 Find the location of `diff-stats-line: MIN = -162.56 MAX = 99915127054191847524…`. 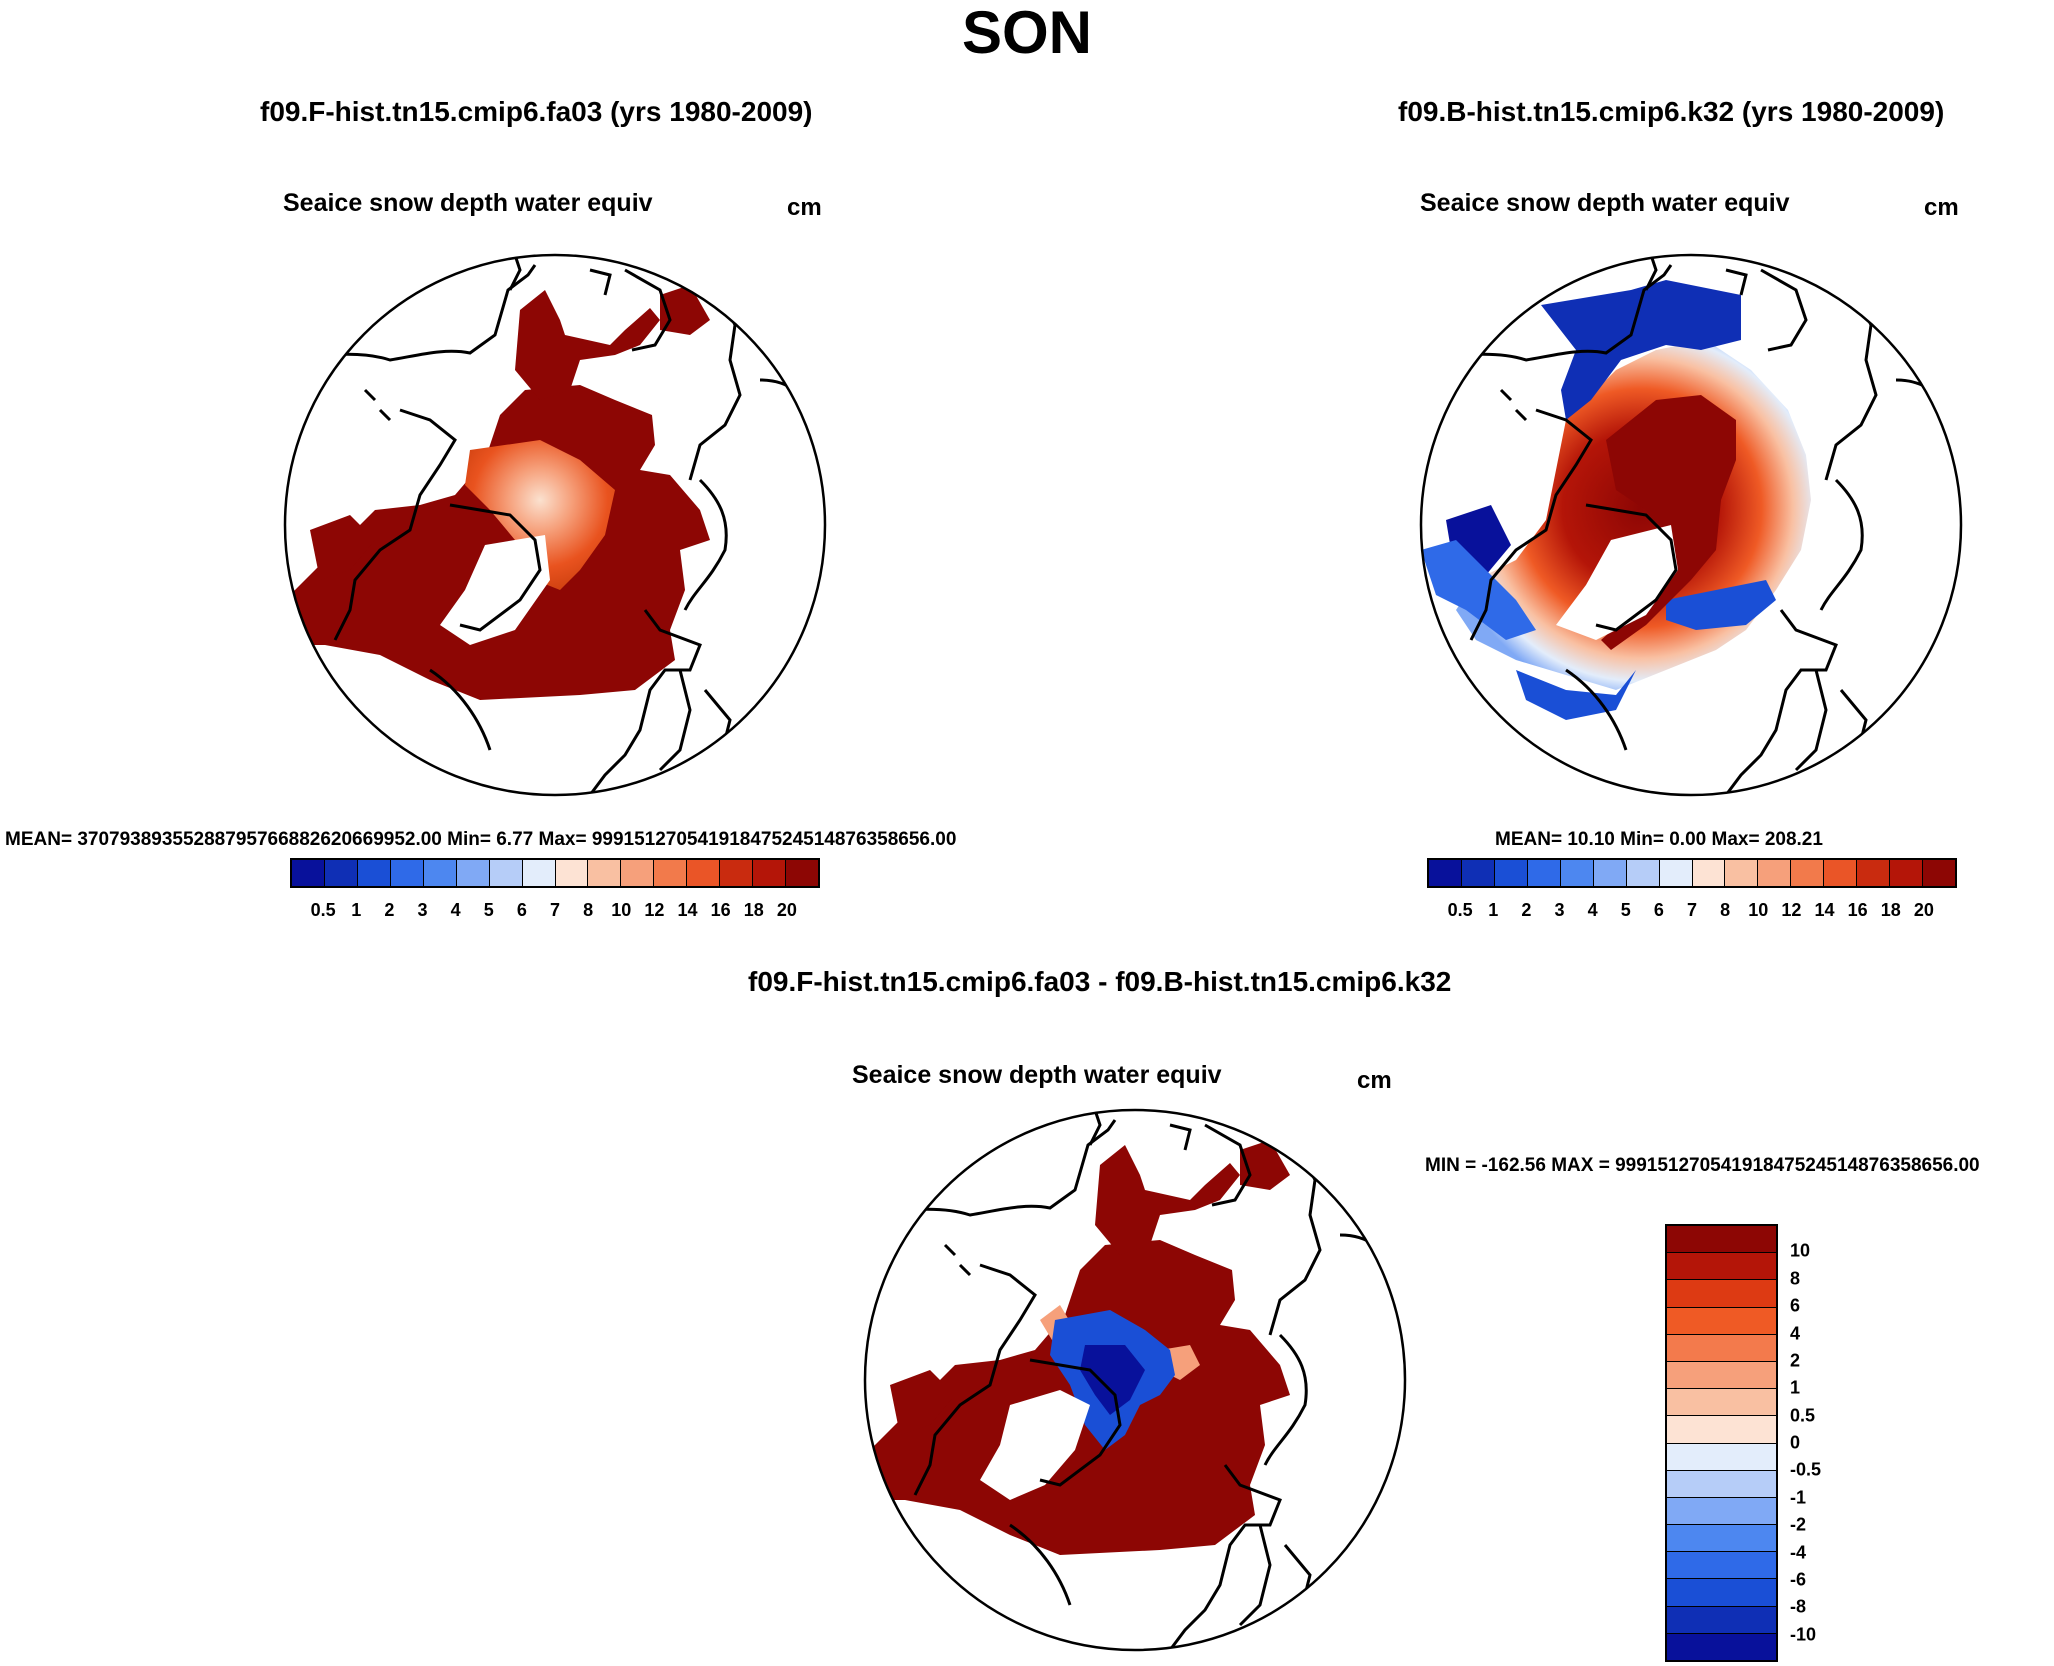

diff-stats-line: MIN = -162.56 MAX = 99915127054191847524… is located at coordinates (1702, 1165).